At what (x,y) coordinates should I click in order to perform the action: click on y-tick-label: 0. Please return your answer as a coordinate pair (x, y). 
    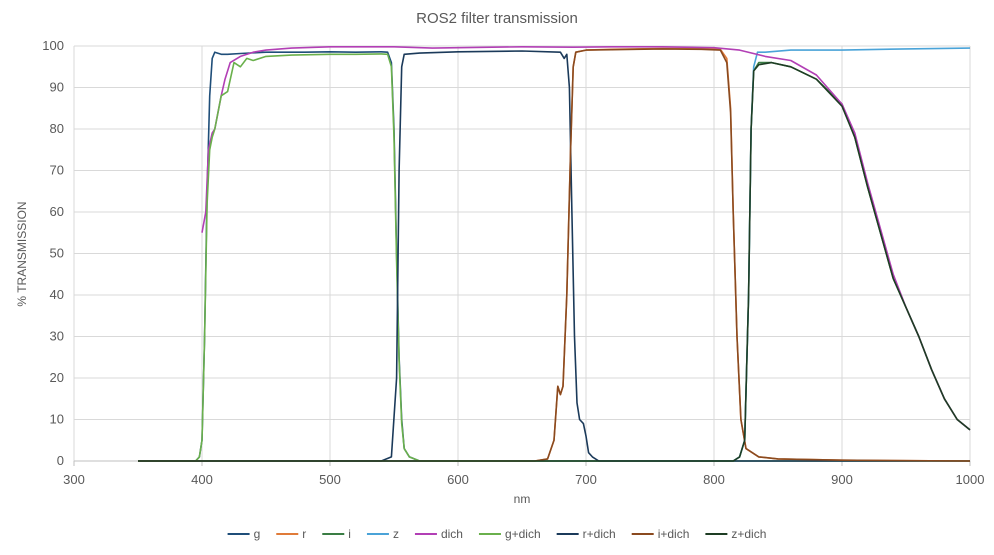
    Looking at the image, I should click on (60, 460).